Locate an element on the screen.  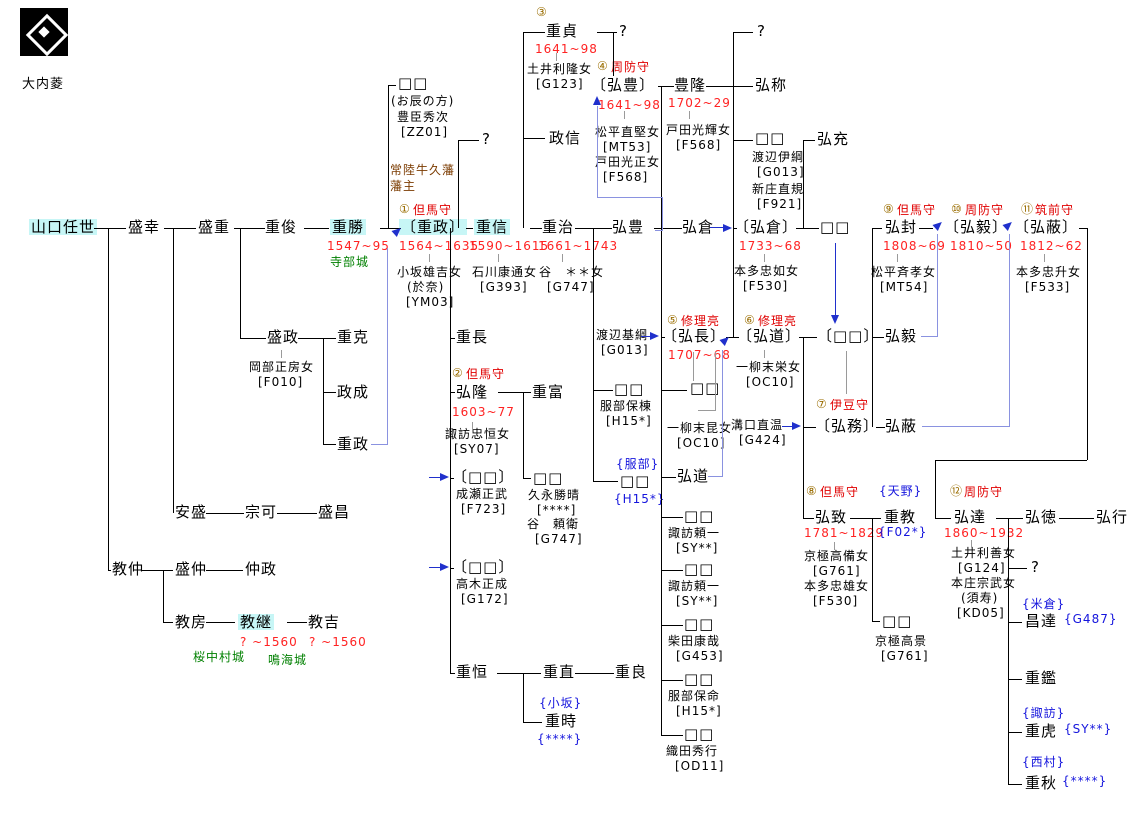
person-name: 宗可 is located at coordinates (261, 512).